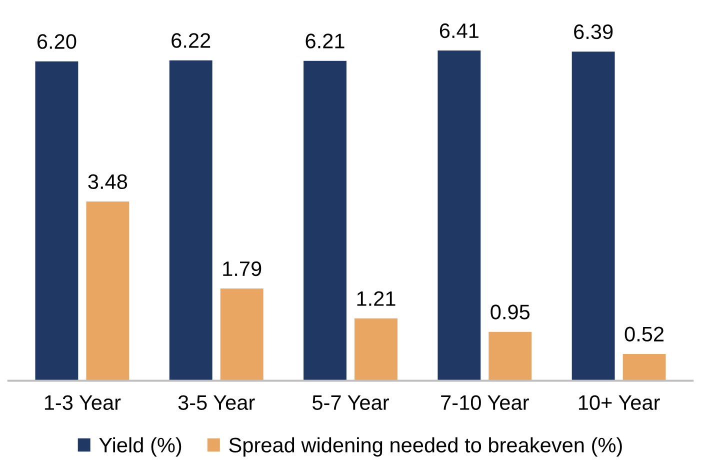  What do you see at coordinates (325, 41) in the screenshot?
I see `data-label: 6.21` at bounding box center [325, 41].